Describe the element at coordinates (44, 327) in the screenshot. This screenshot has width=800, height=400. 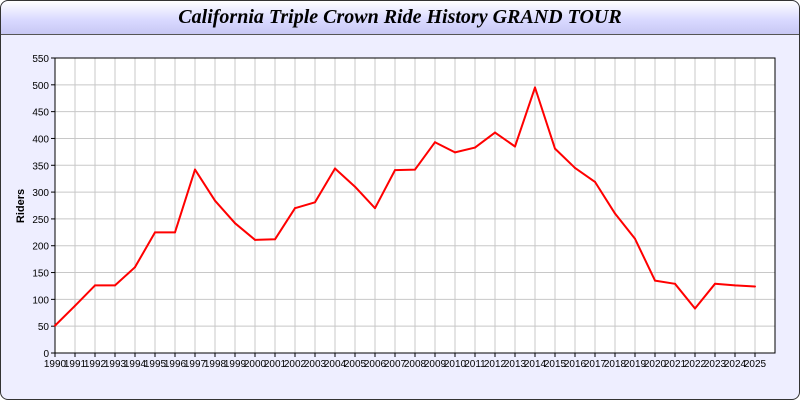
I see `y-tick-label: 50` at that location.